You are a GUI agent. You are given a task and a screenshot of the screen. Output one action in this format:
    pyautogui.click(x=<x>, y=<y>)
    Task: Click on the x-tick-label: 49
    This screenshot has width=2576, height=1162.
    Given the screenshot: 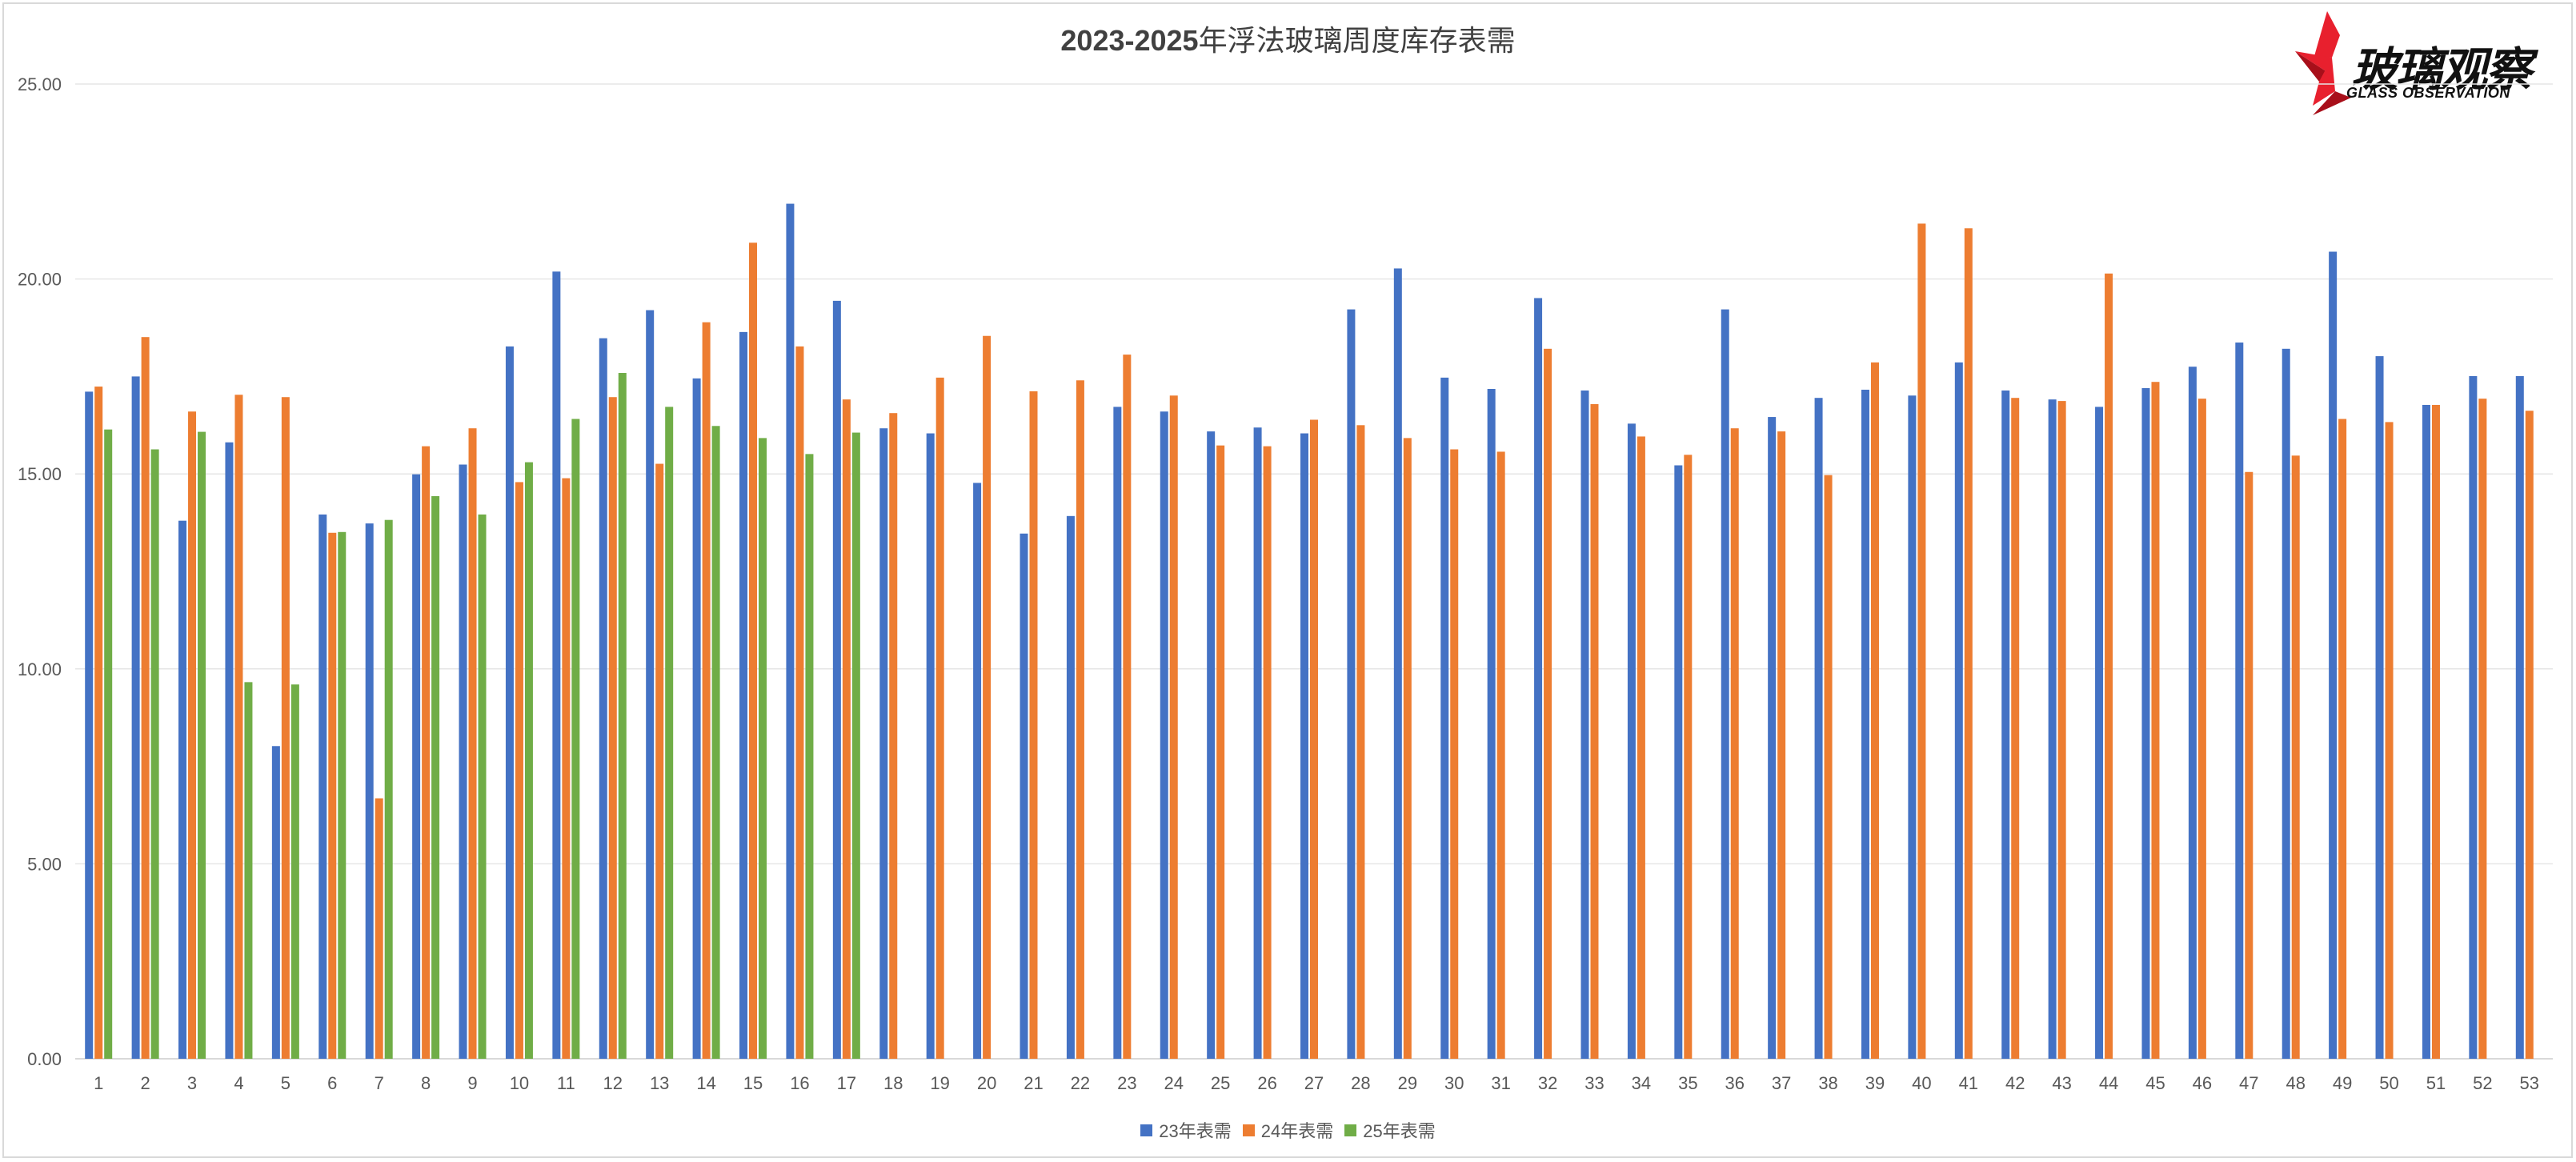 What is the action you would take?
    pyautogui.click(x=2342, y=1083)
    